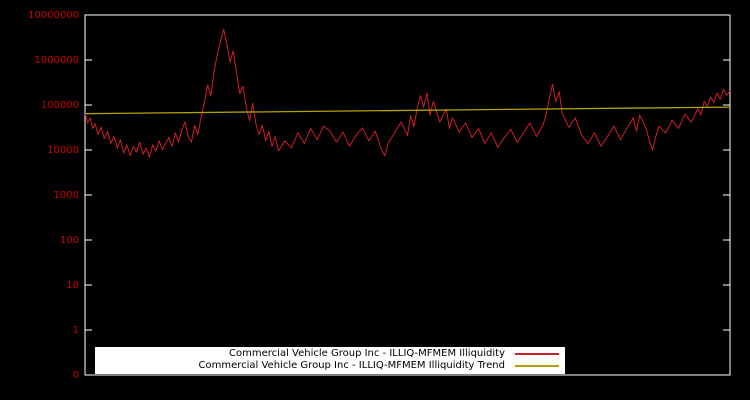 The height and width of the screenshot is (400, 750). Describe the element at coordinates (63, 150) in the screenshot. I see `y-tick-label: 10000` at that location.